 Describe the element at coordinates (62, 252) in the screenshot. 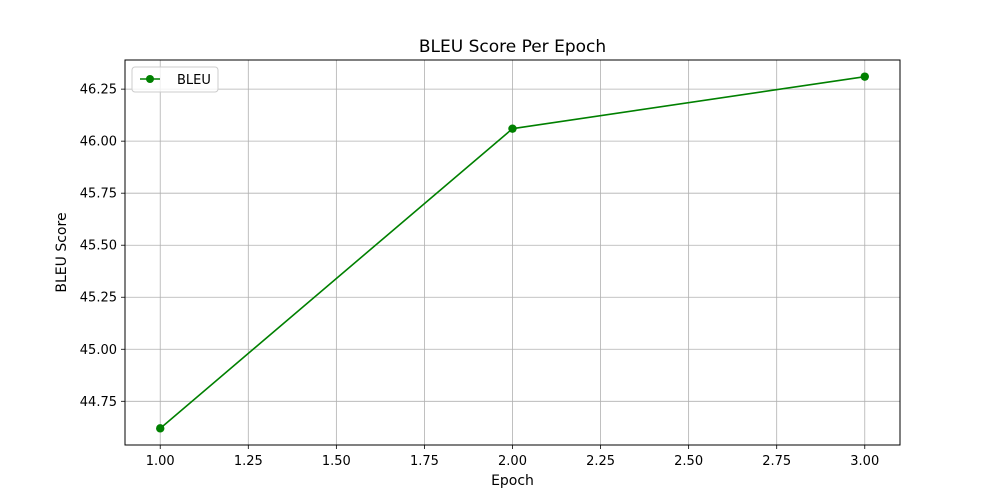

I see `y-axis-label: BLEU Score` at that location.